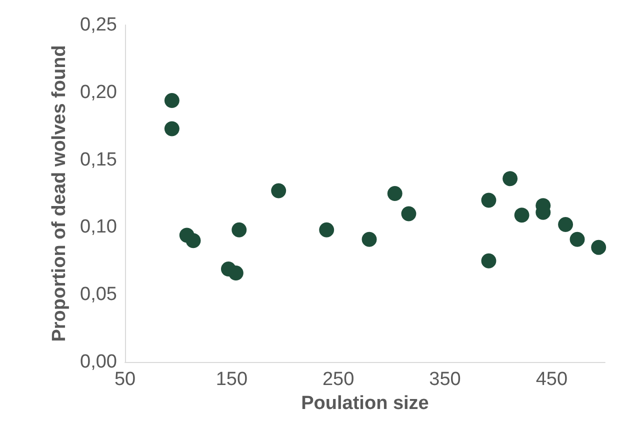 The width and height of the screenshot is (621, 447). Describe the element at coordinates (365, 403) in the screenshot. I see `x-axis-title: Poulation size` at that location.